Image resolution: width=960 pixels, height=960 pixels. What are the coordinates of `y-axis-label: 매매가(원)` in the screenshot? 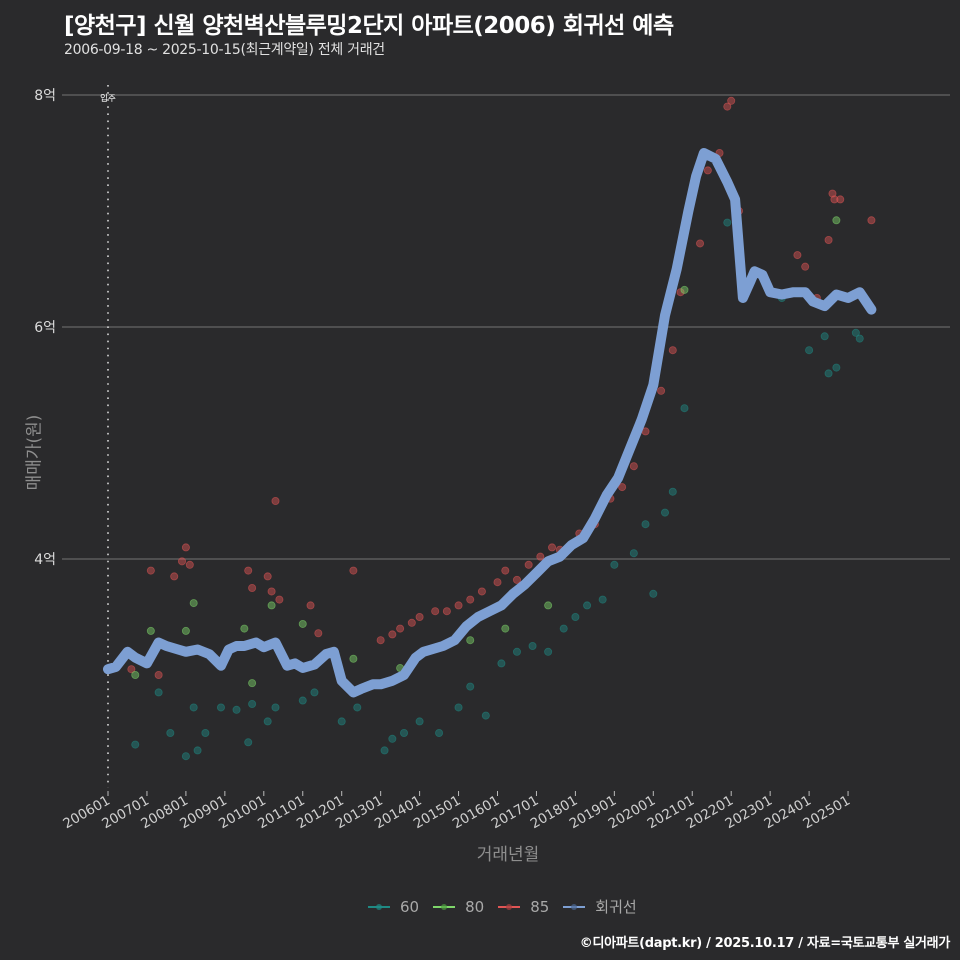 It's located at (34, 452).